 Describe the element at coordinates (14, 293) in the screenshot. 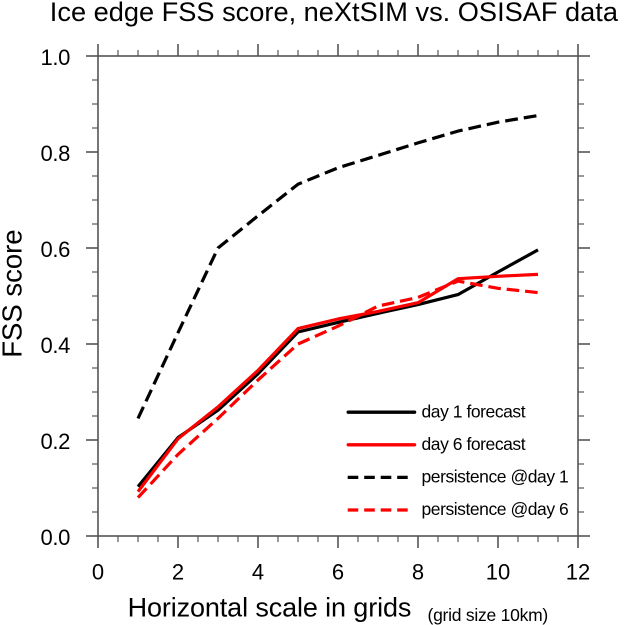

I see `svg-text: FSS score` at that location.